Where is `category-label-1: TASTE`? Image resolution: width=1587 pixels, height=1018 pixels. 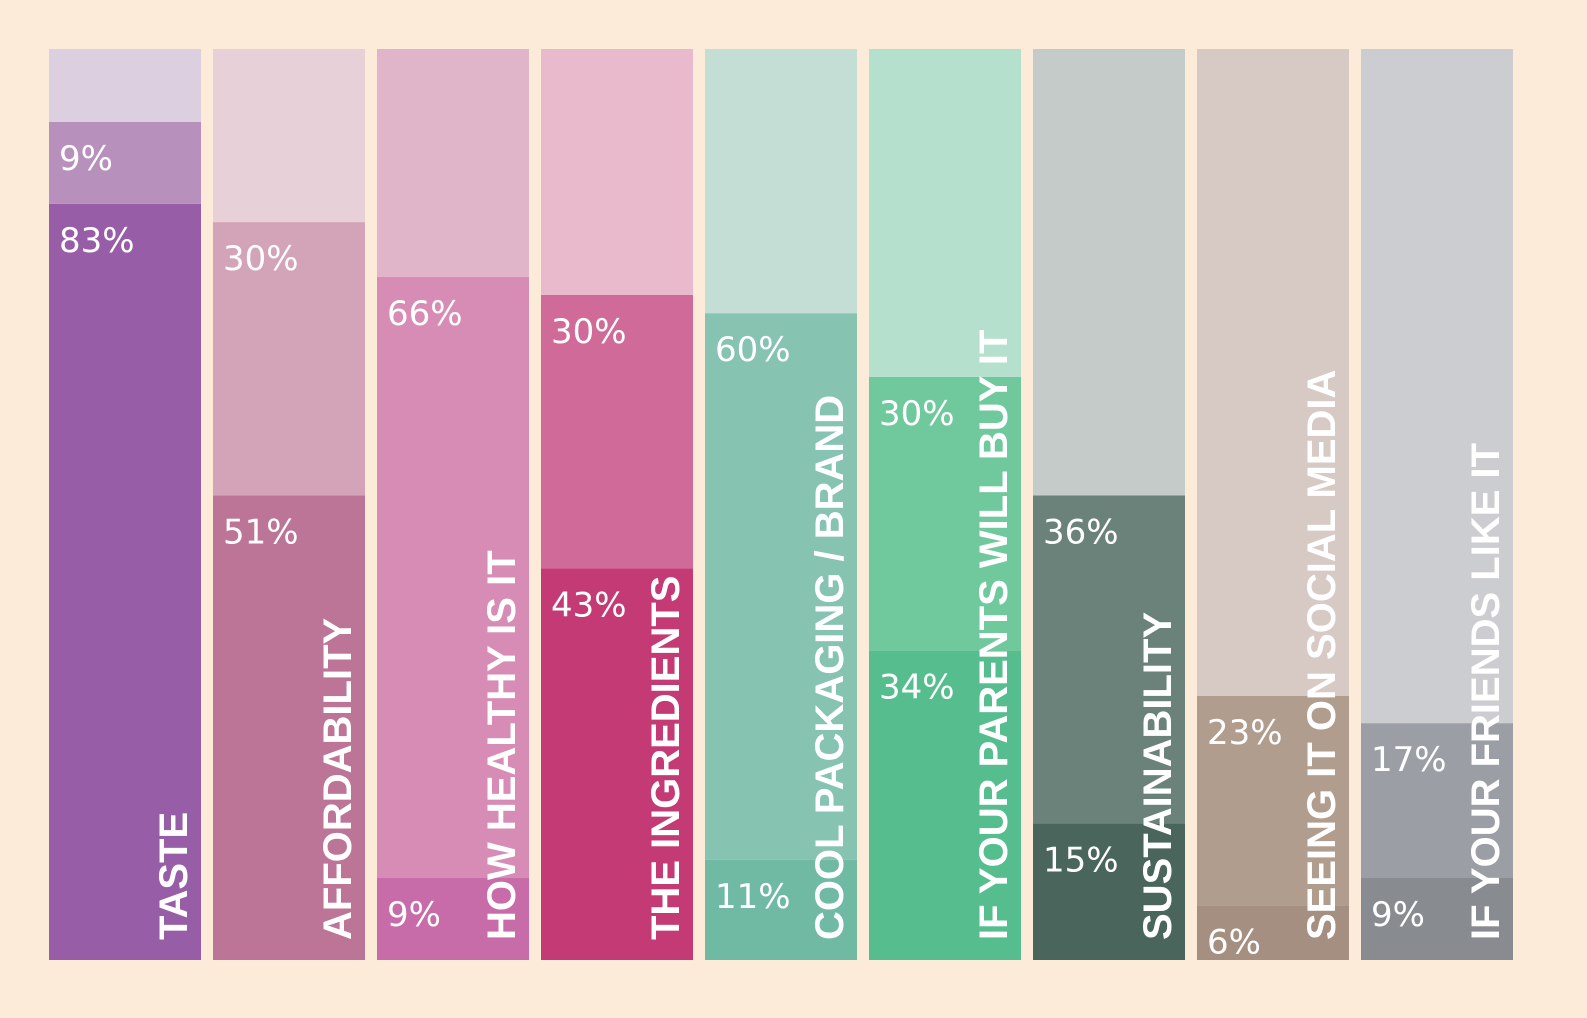 category-label-1: TASTE is located at coordinates (174, 876).